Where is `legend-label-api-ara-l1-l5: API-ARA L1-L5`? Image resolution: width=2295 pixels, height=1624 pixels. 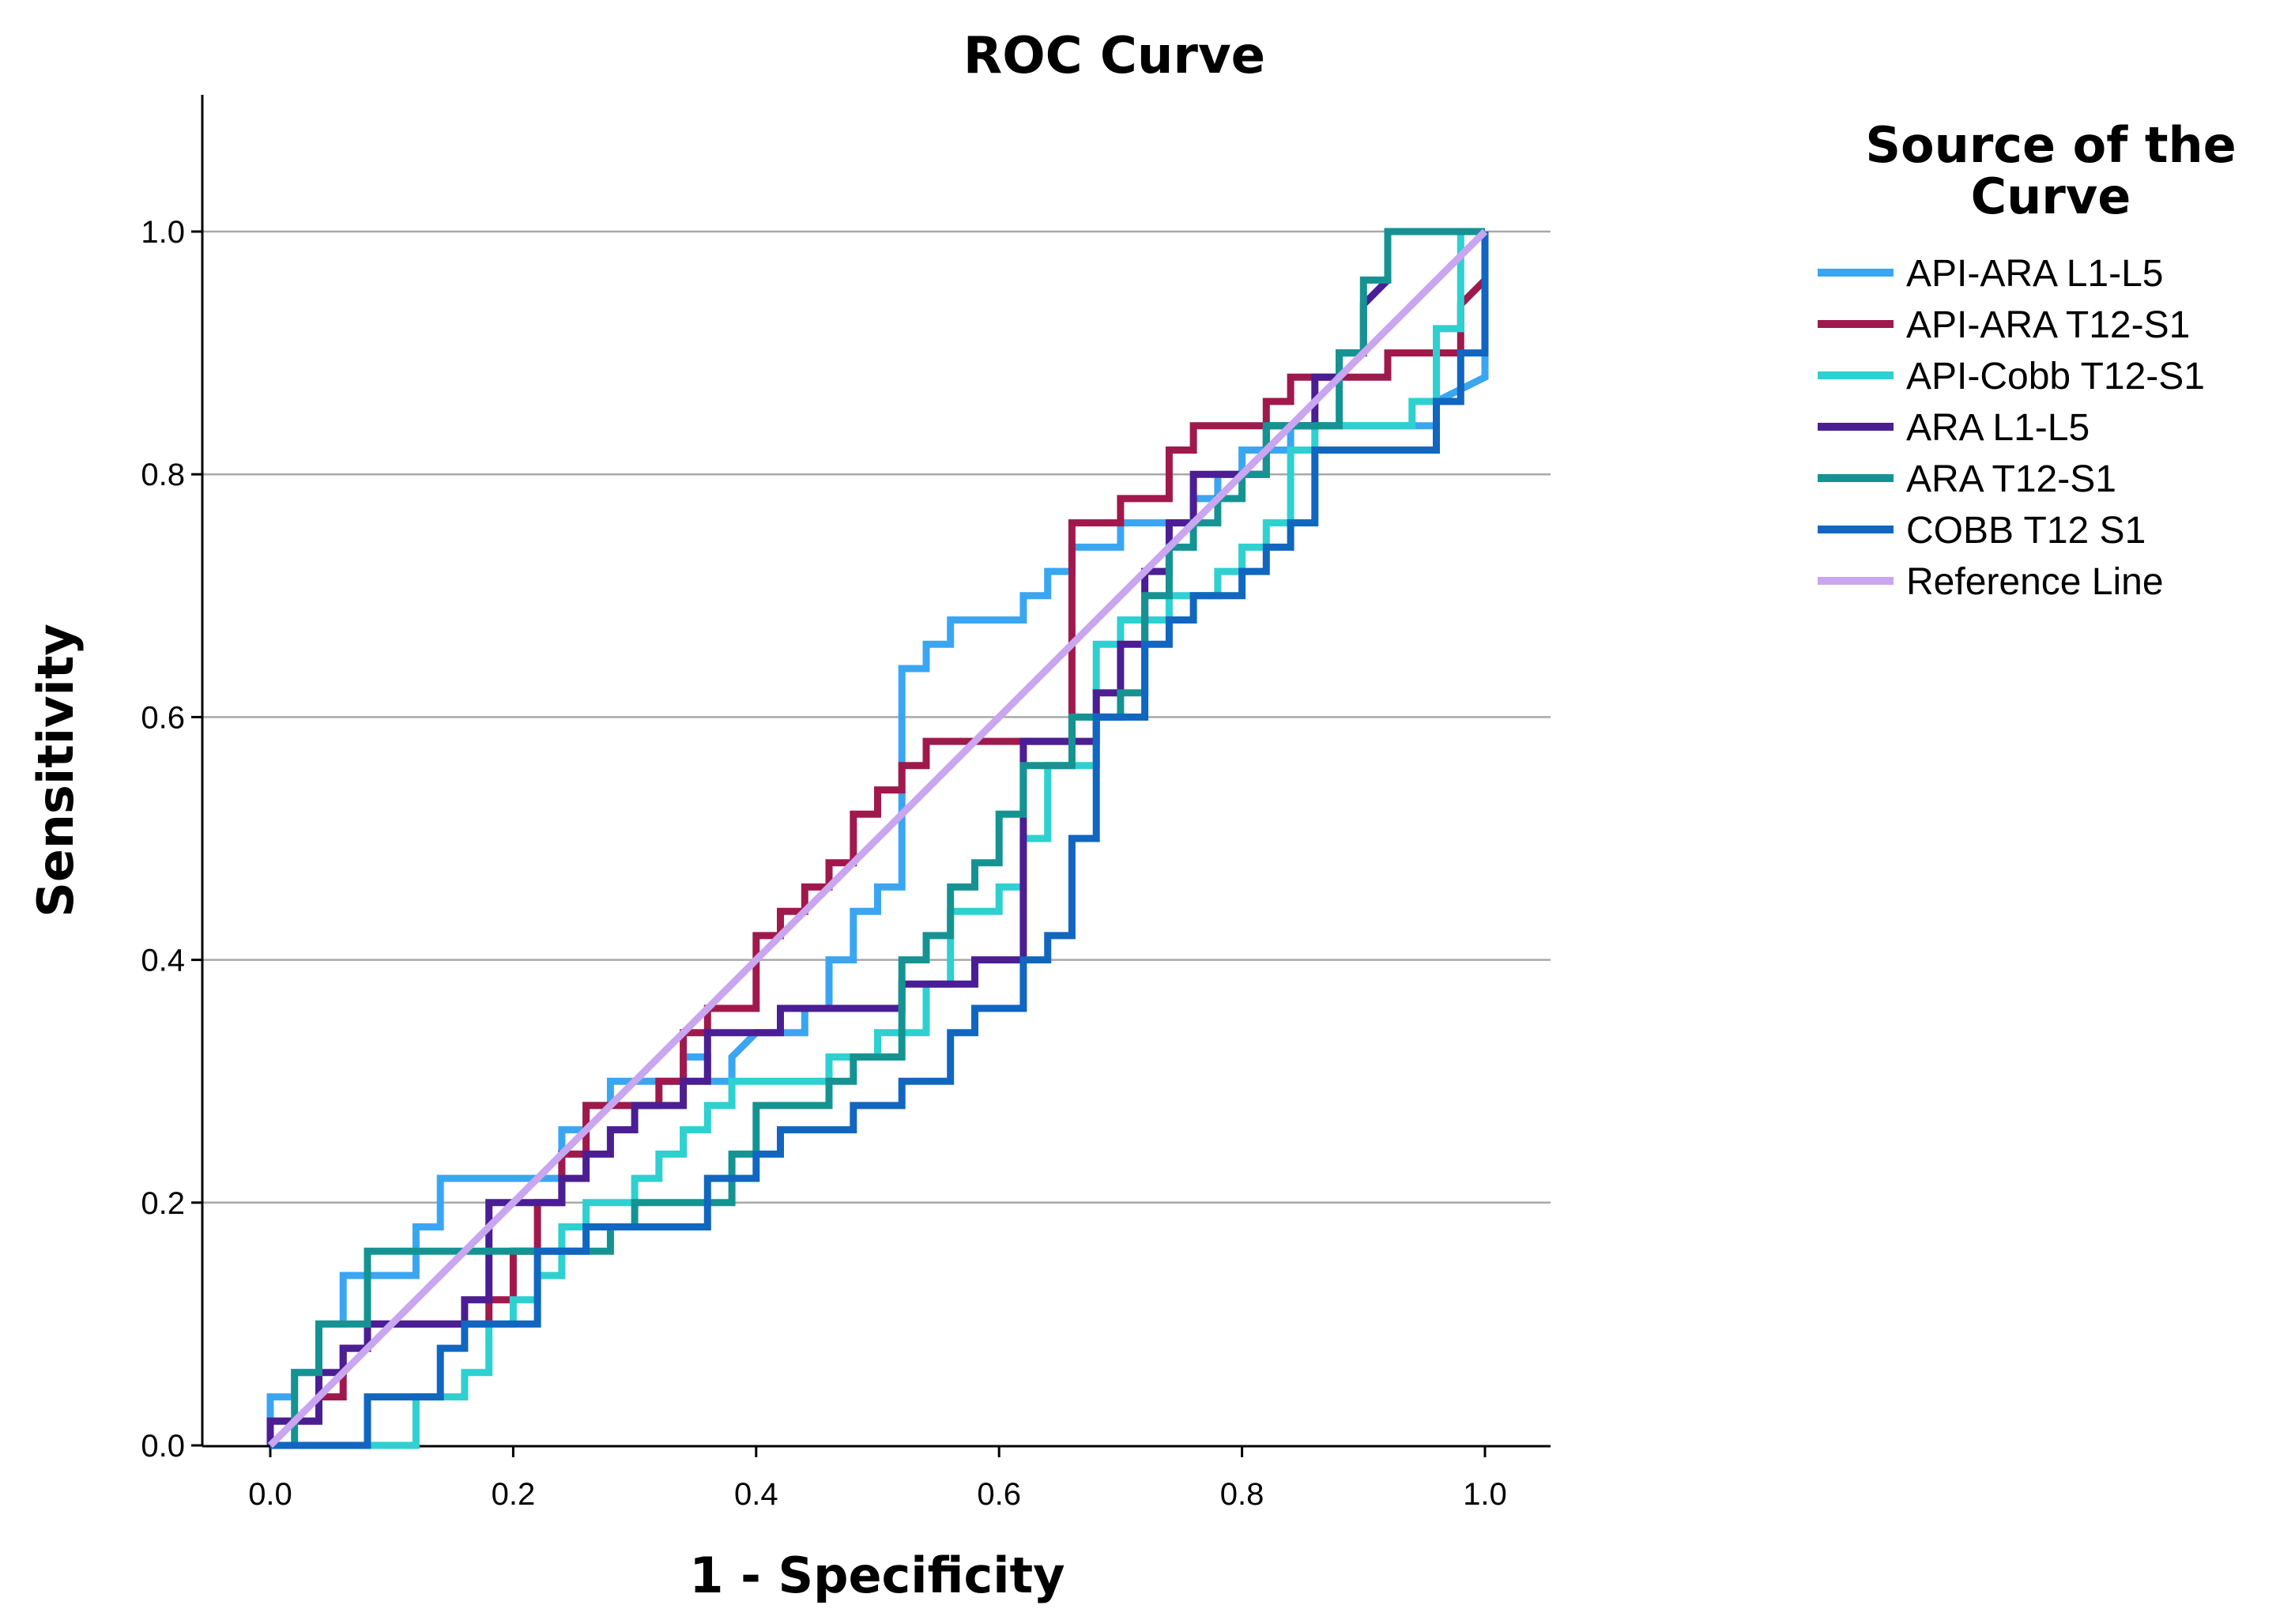 legend-label-api-ara-l1-l5: API-ARA L1-L5 is located at coordinates (2035, 274).